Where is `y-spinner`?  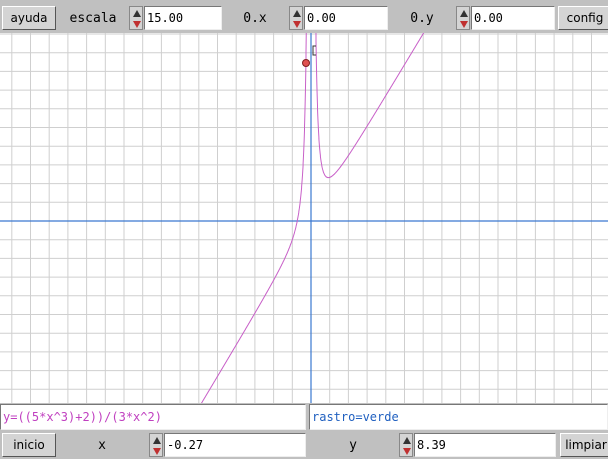 y-spinner is located at coordinates (406, 445).